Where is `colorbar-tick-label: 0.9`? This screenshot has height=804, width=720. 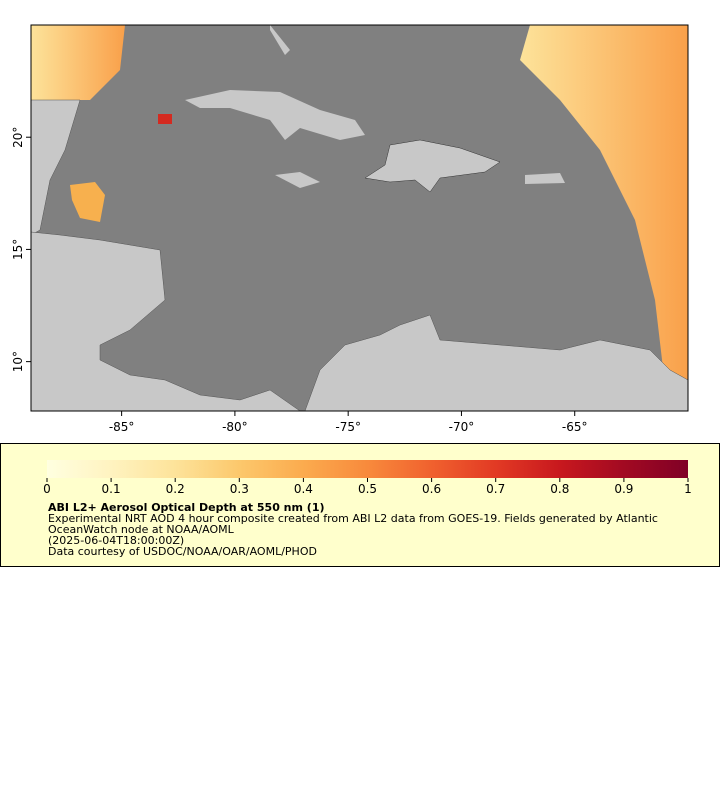 colorbar-tick-label: 0.9 is located at coordinates (623, 489).